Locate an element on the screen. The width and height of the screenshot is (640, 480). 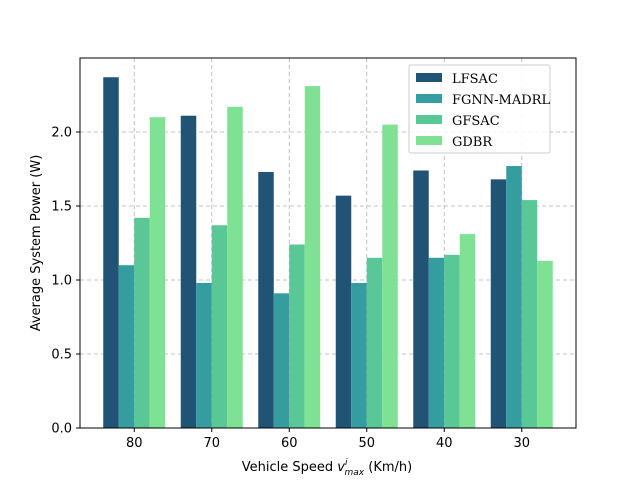
legend-label: LFSAC is located at coordinates (475, 79).